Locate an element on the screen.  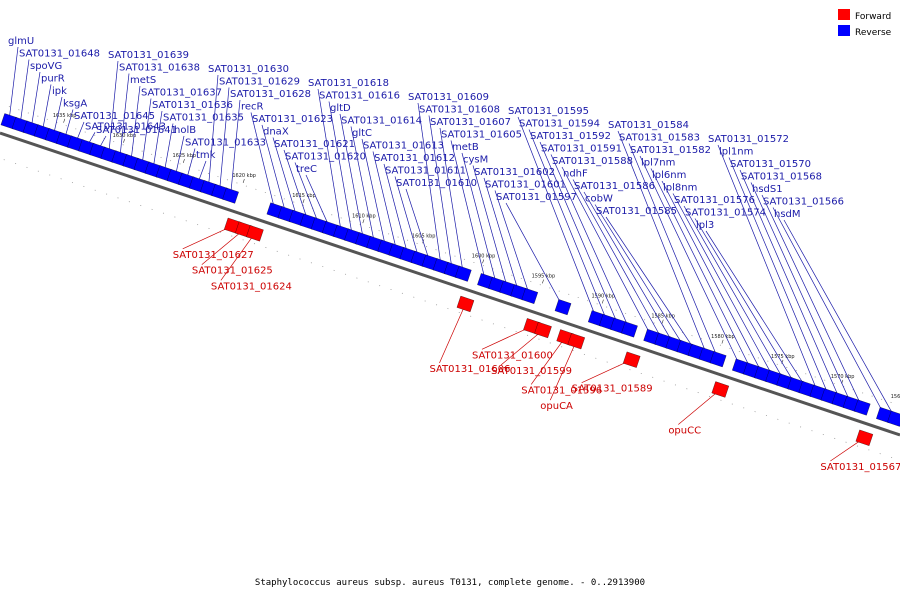
scale-tick-label: 1605 kbp is located at coordinates (424, 236).